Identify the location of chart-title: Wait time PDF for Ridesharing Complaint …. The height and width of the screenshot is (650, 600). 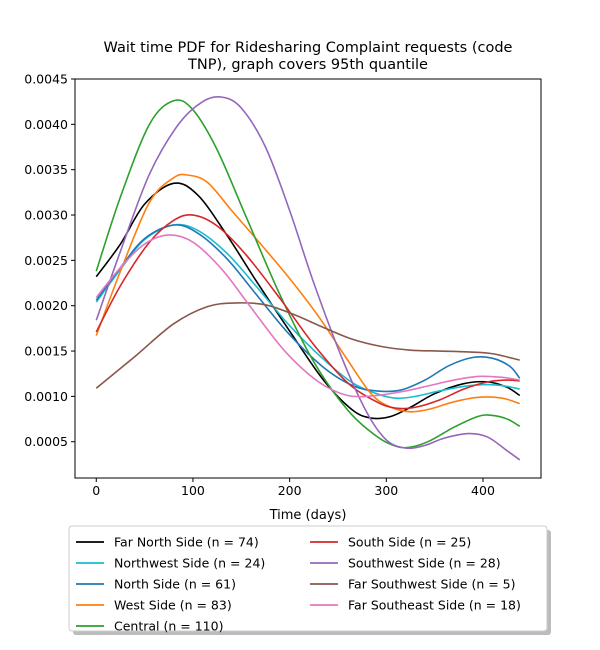
(308, 56).